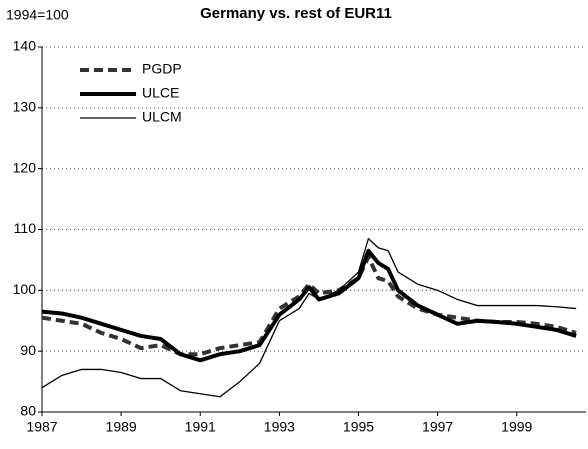  What do you see at coordinates (296, 13) in the screenshot?
I see `chart-title: Germany vs. rest of EUR11` at bounding box center [296, 13].